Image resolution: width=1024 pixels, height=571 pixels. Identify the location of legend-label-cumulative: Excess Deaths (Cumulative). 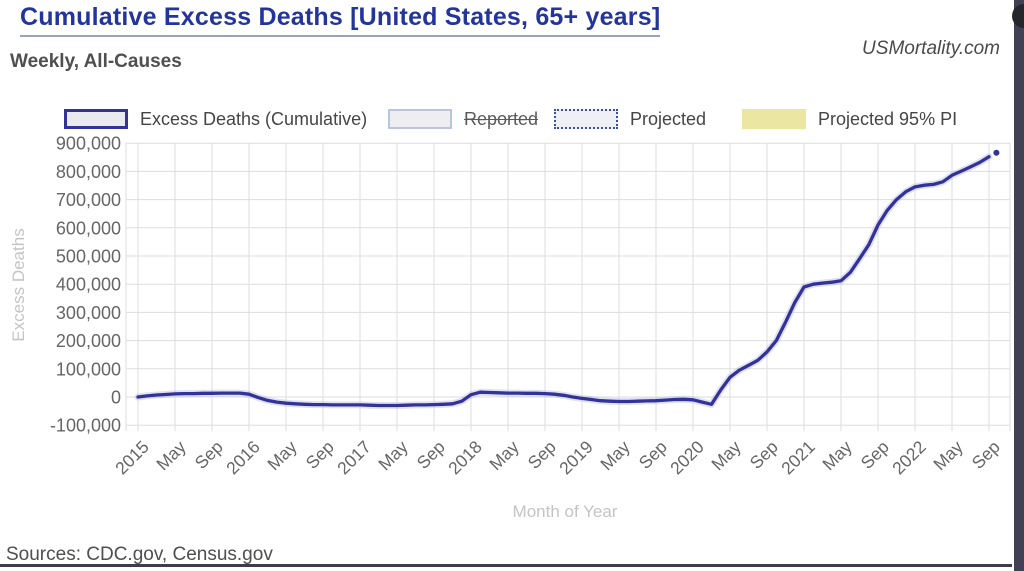
(254, 118).